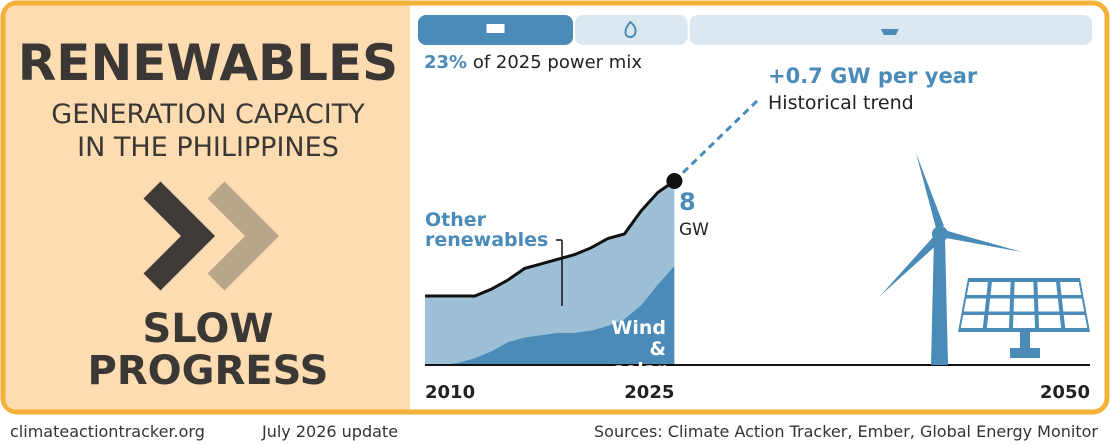  What do you see at coordinates (557, 62) in the screenshot?
I see `mix-text: of 2025 power mix` at bounding box center [557, 62].